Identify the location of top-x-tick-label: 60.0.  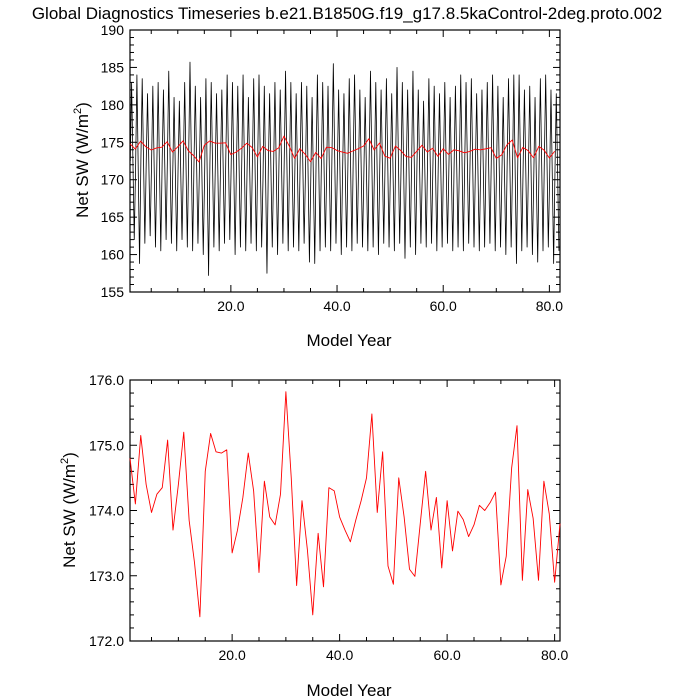
(443, 306).